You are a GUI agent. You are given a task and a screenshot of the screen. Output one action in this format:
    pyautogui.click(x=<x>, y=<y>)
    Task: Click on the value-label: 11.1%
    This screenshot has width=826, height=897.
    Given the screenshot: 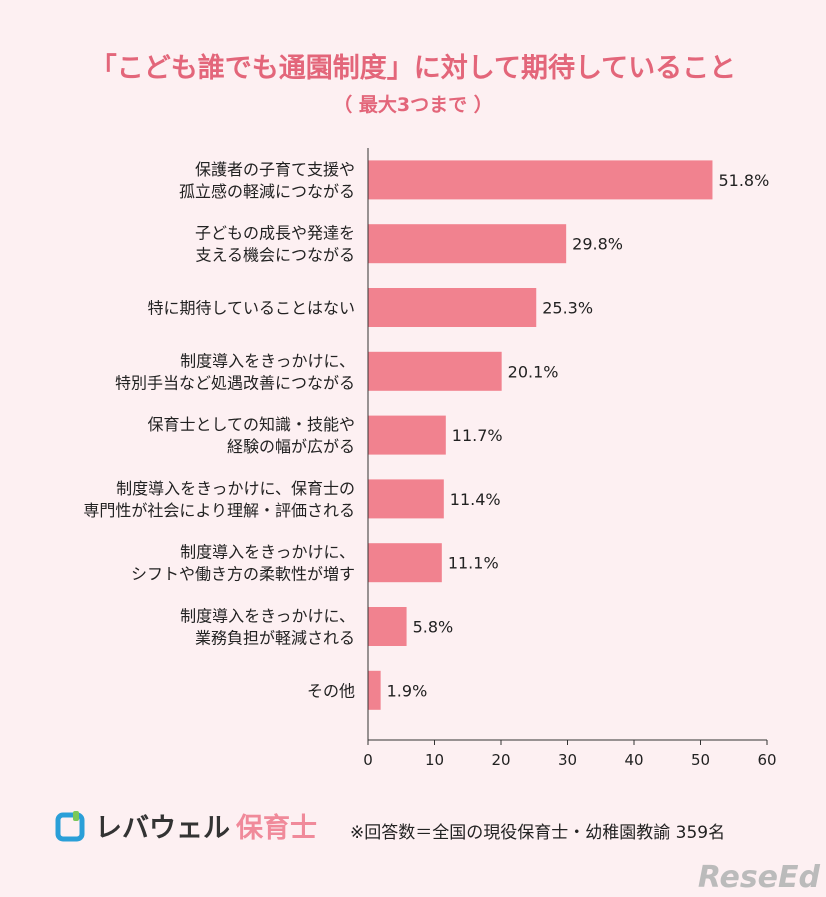 What is the action you would take?
    pyautogui.click(x=473, y=563)
    